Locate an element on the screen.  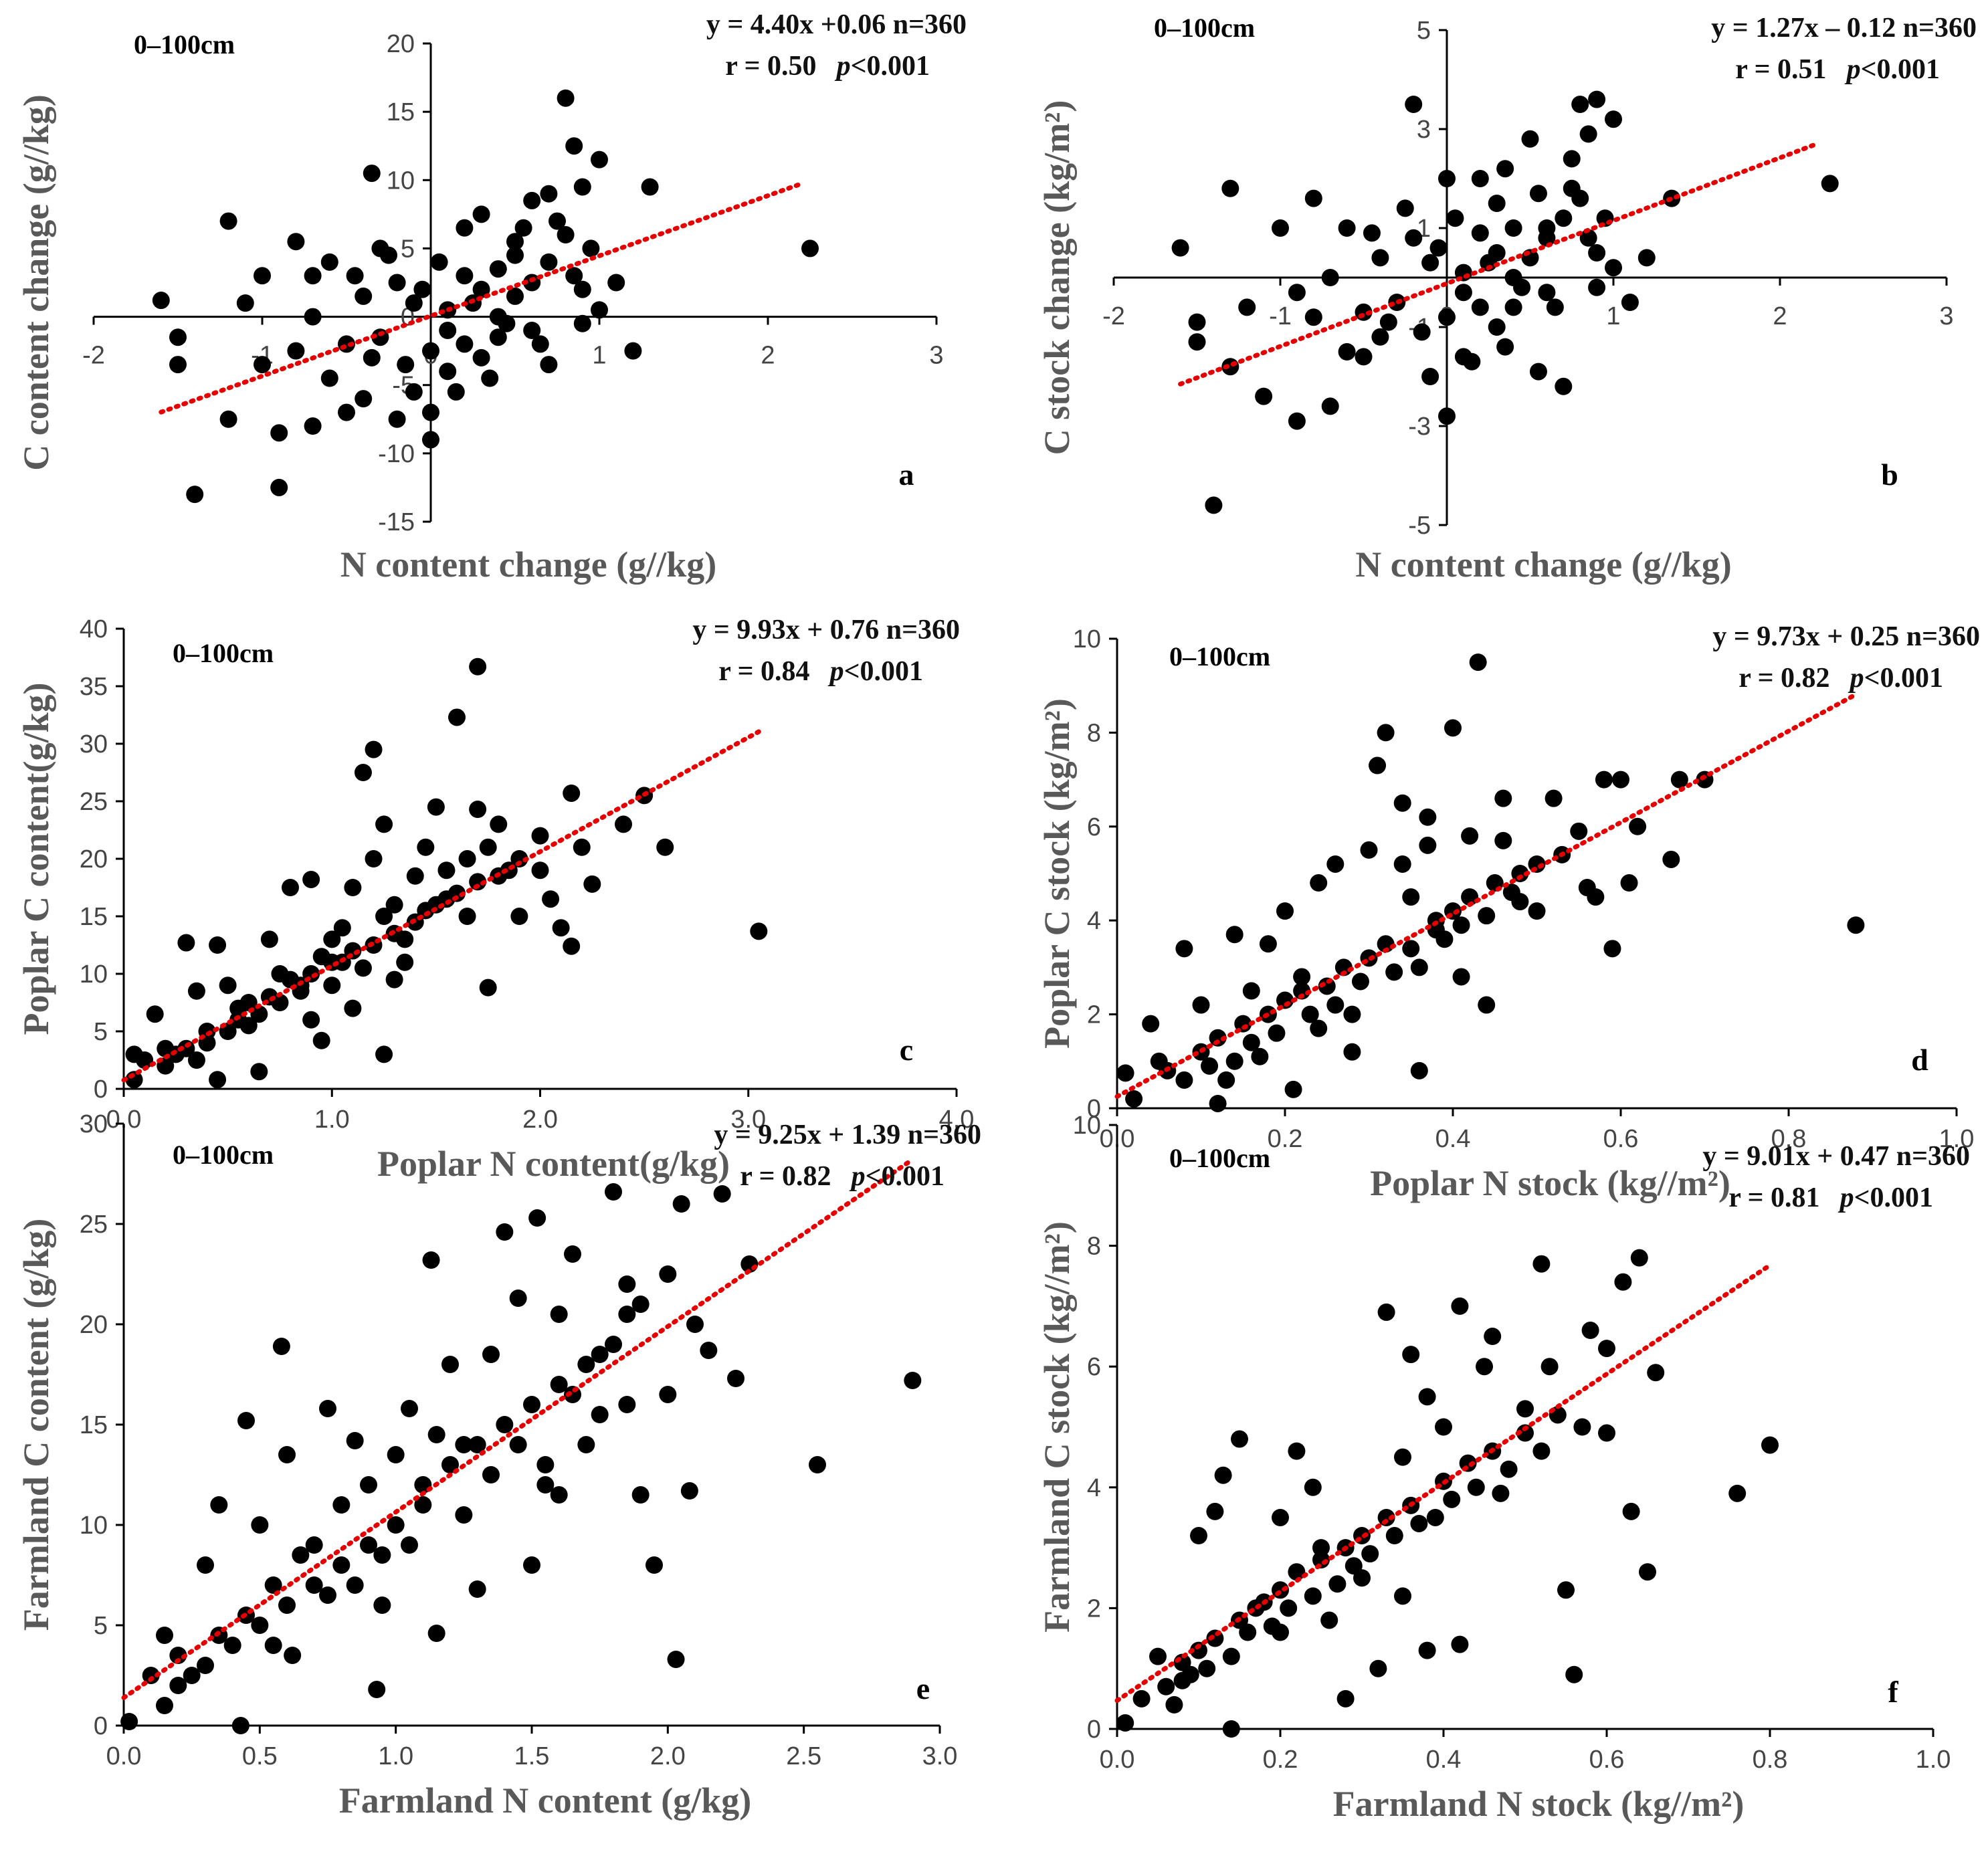
x-tick-label: 2 is located at coordinates (1780, 316).